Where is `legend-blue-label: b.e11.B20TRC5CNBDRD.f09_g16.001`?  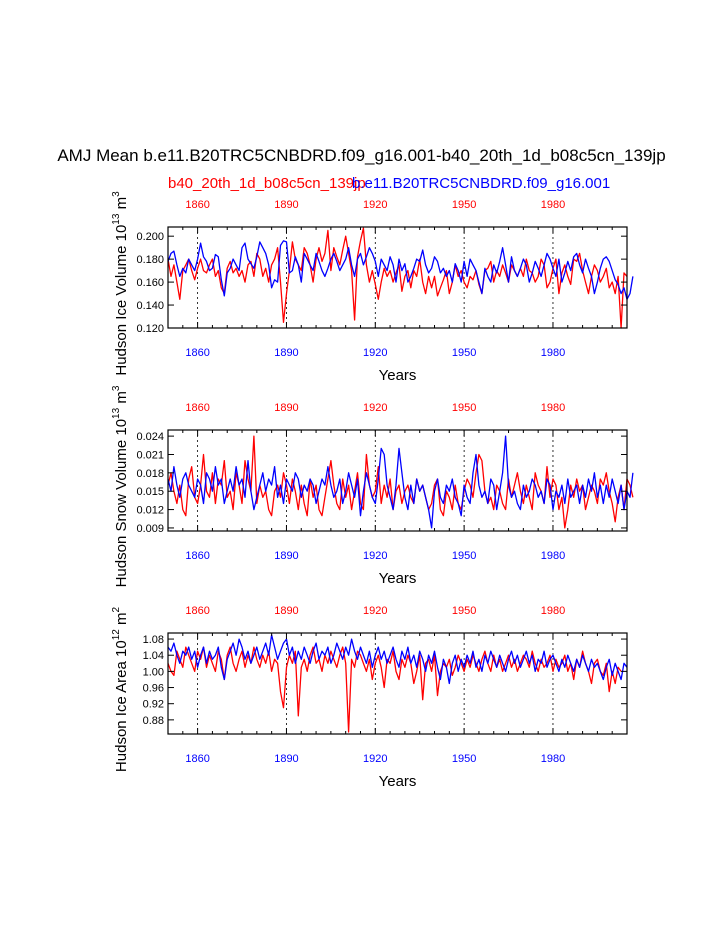 legend-blue-label: b.e11.B20TRC5CNBDRD.f09_g16.001 is located at coordinates (481, 183).